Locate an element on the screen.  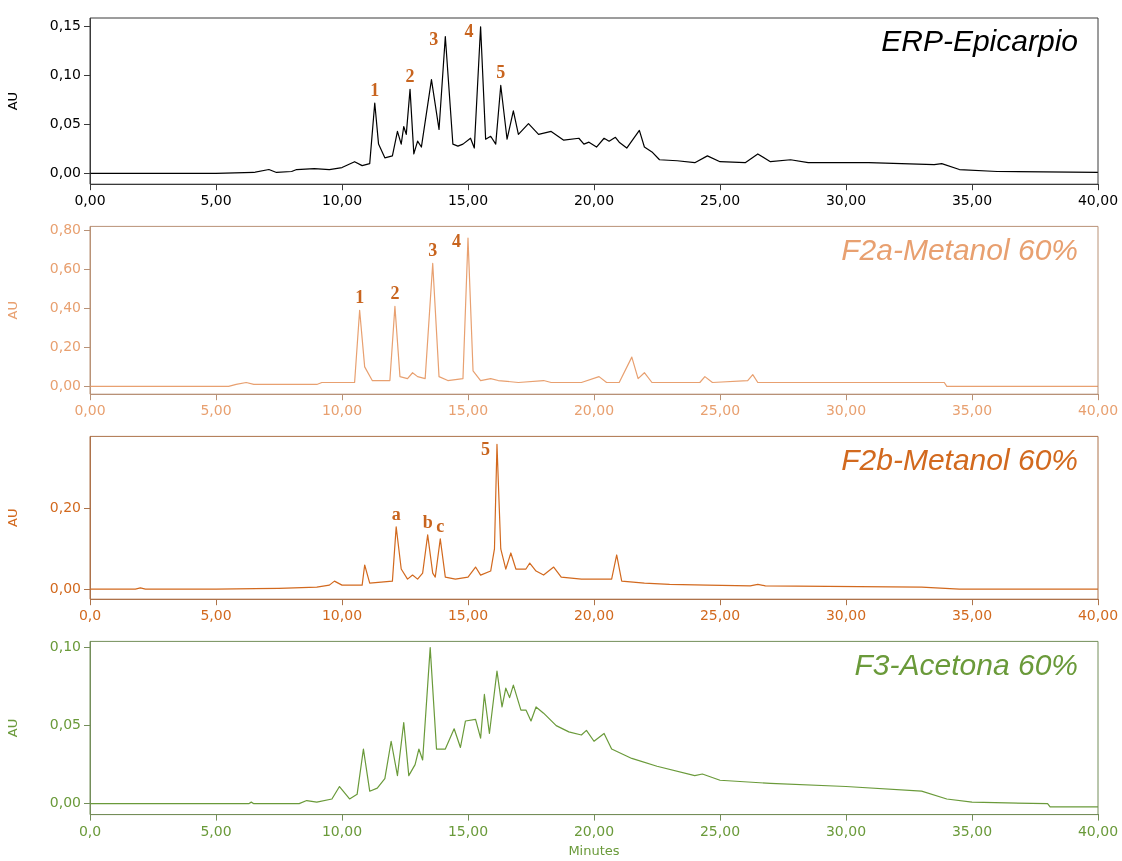
chart-title: ERP-Epicarpio is located at coordinates (979, 41).